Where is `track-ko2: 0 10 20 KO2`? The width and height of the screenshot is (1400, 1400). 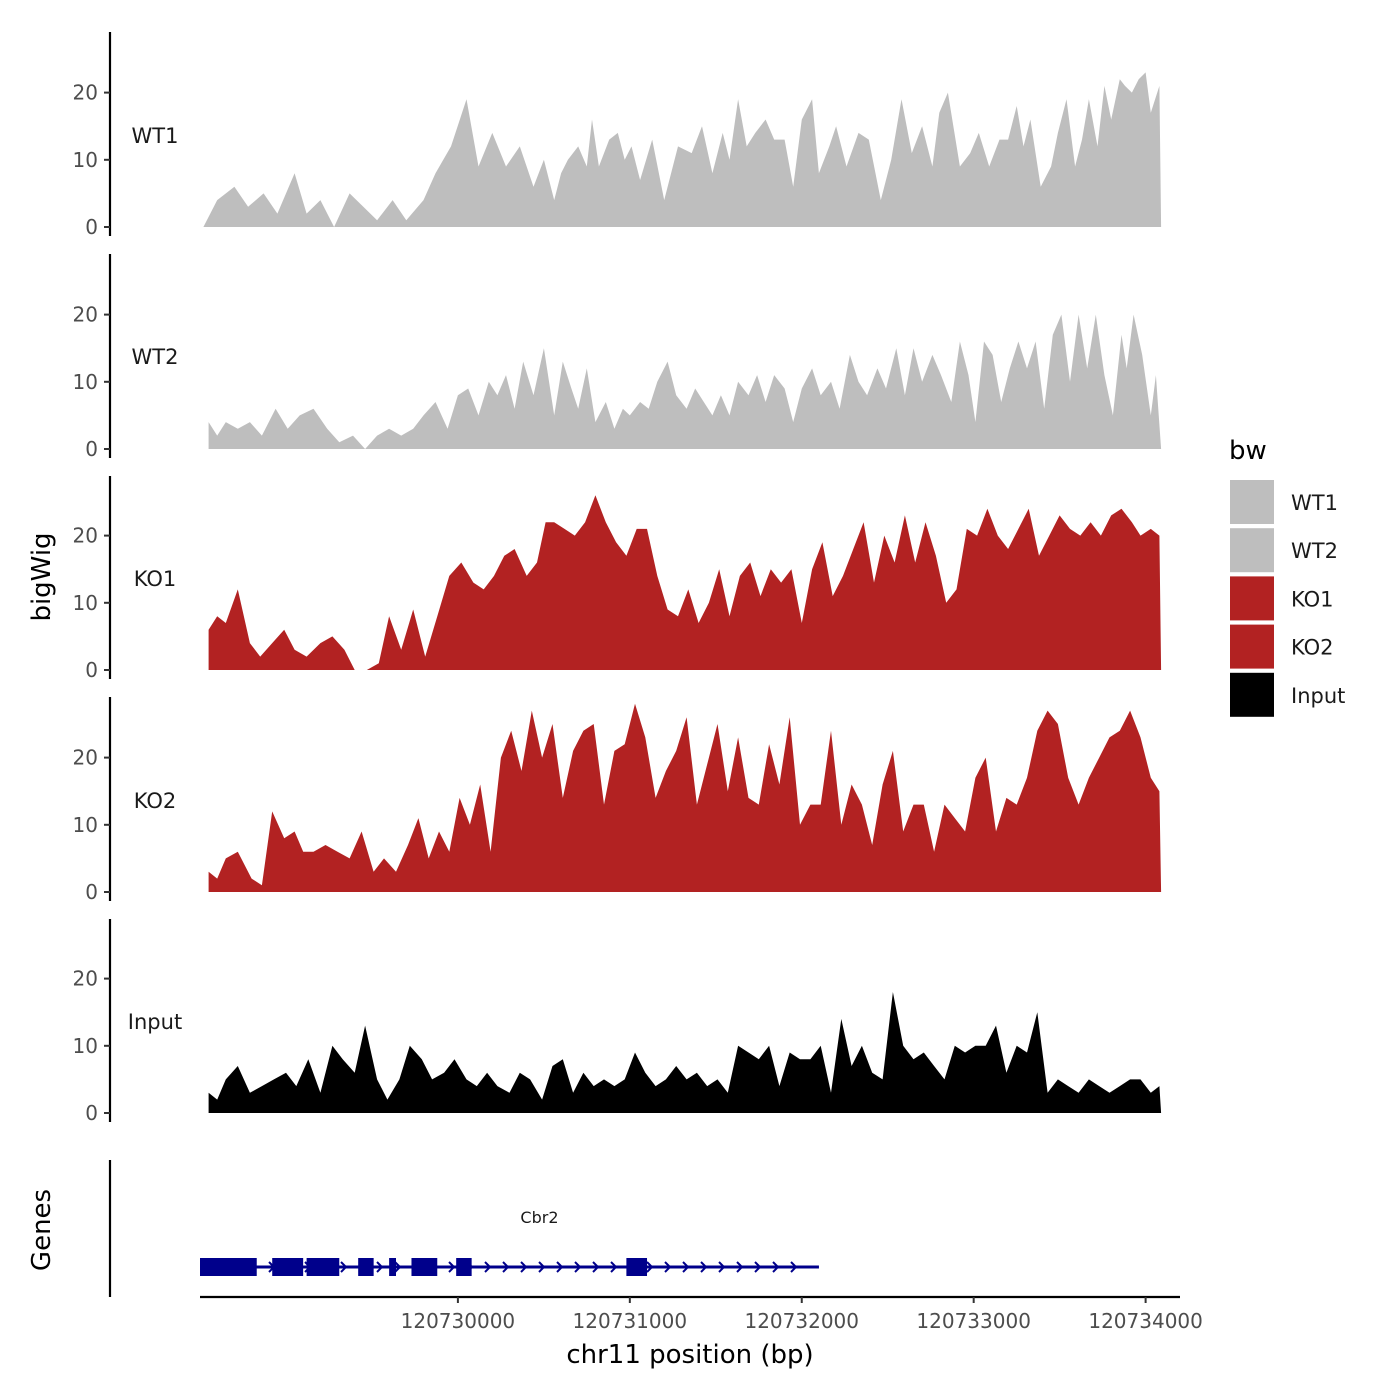
track-ko2: 0 10 20 KO2 is located at coordinates (617, 800).